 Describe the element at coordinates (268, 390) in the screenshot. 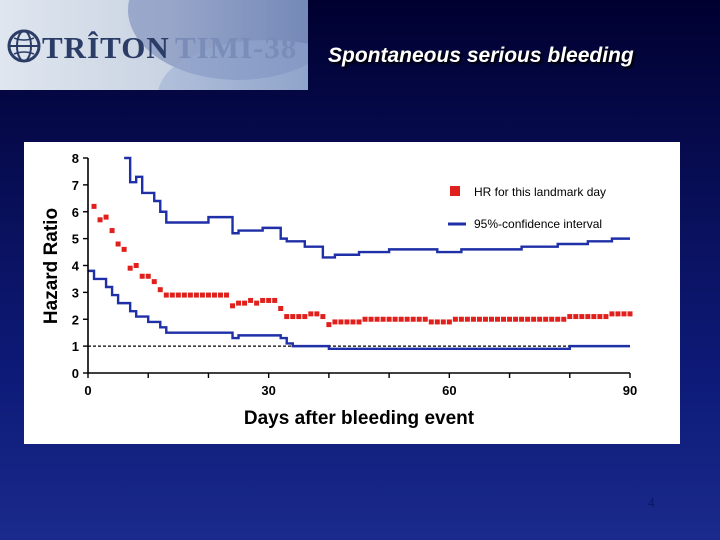

I see `x-tick-label: 30` at that location.